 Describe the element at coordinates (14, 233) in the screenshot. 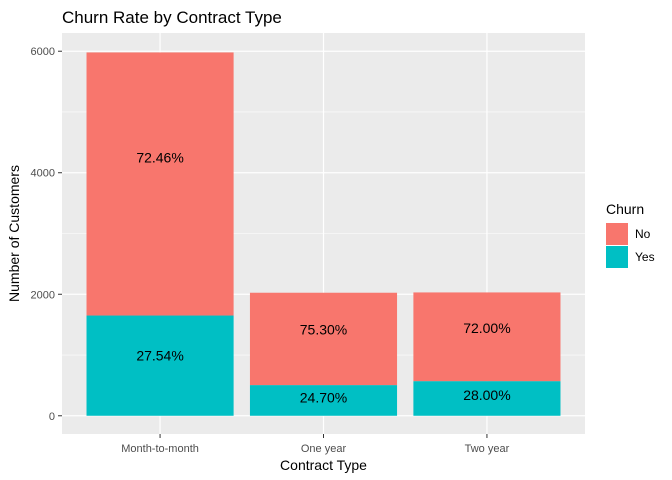

I see `y-axis-title: Number of Customers` at that location.